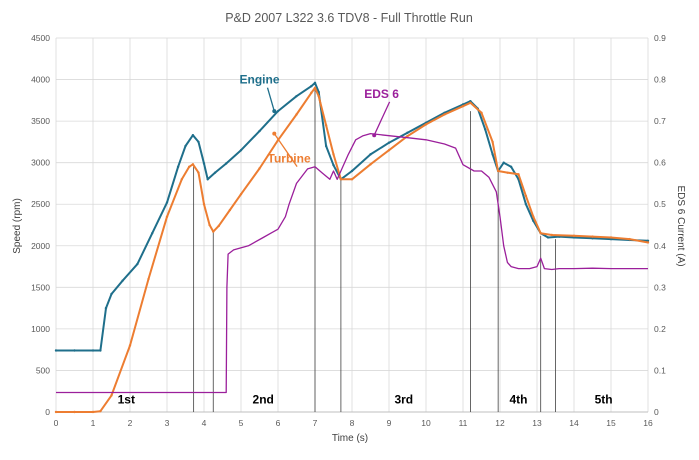  What do you see at coordinates (126, 400) in the screenshot?
I see `gear-label: 1st` at bounding box center [126, 400].